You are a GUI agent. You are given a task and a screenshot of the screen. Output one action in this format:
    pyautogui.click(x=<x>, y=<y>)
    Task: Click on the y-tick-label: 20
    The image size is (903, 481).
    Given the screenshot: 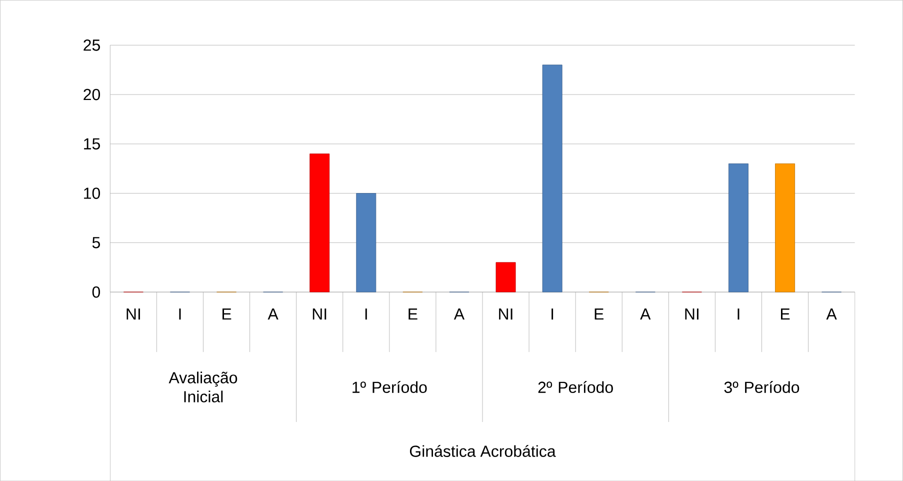 What is the action you would take?
    pyautogui.click(x=92, y=94)
    